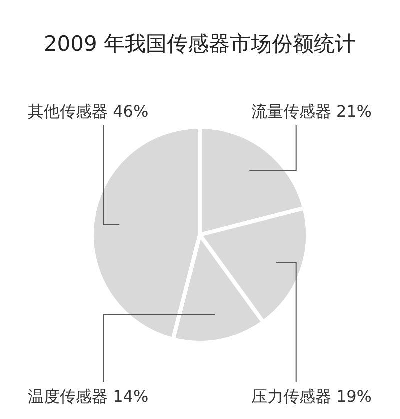 The width and height of the screenshot is (400, 419). What do you see at coordinates (88, 111) in the screenshot?
I see `slice-label: 其他传感器 46%` at bounding box center [88, 111].